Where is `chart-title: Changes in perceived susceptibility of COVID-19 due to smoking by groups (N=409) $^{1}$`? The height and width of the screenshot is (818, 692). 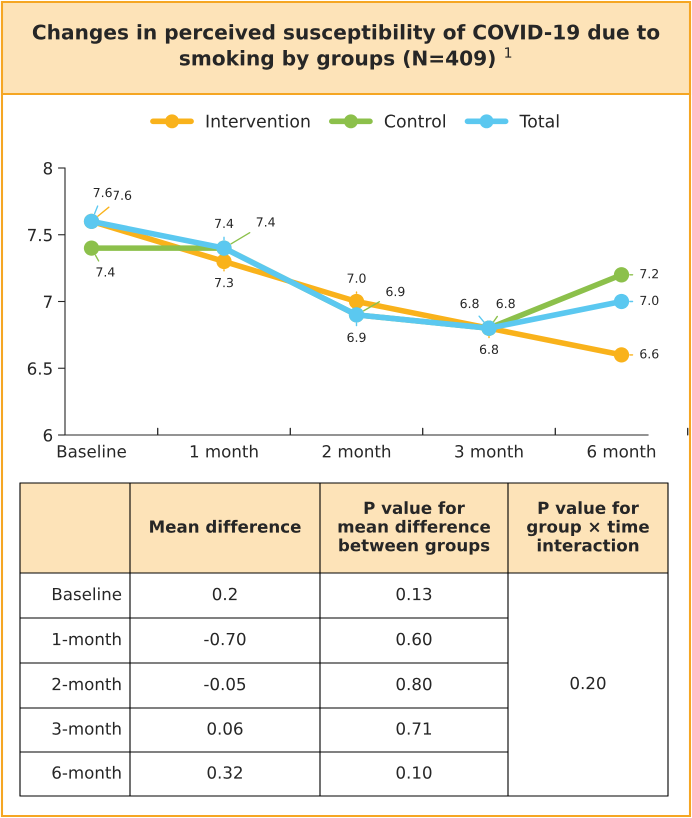
chart-title: Changes in perceived susceptibility of COVID-19 due to smoking by groups (N=409) $^{1}$ is located at coordinates (346, 47).